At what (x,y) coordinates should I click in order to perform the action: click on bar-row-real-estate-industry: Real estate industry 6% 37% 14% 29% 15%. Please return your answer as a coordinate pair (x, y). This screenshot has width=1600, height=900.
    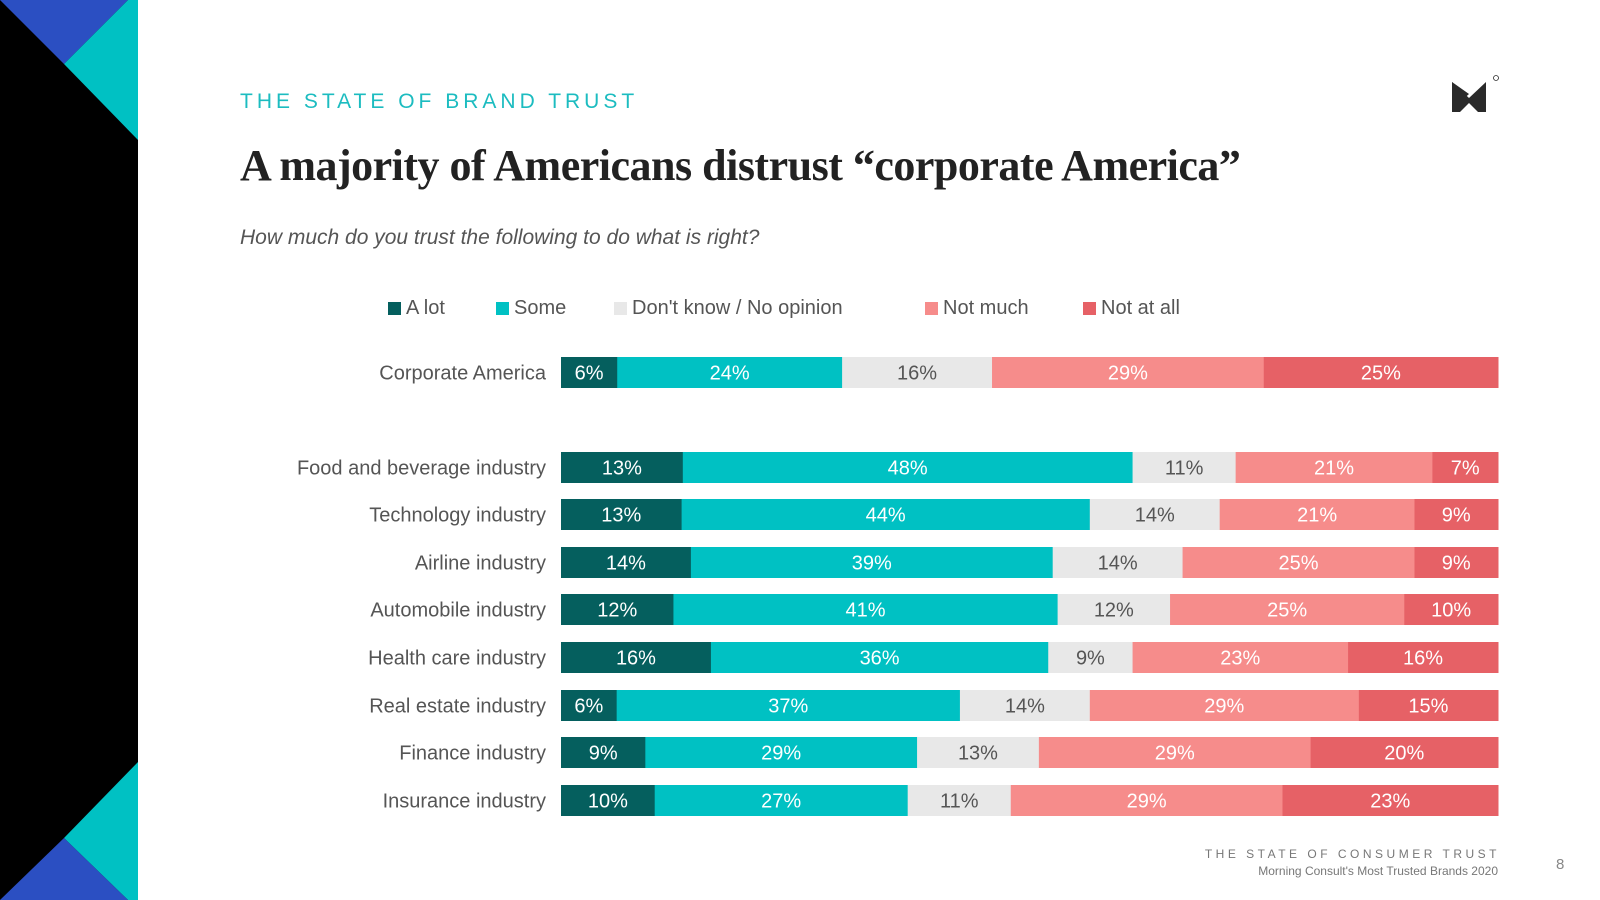
    Looking at the image, I should click on (934, 705).